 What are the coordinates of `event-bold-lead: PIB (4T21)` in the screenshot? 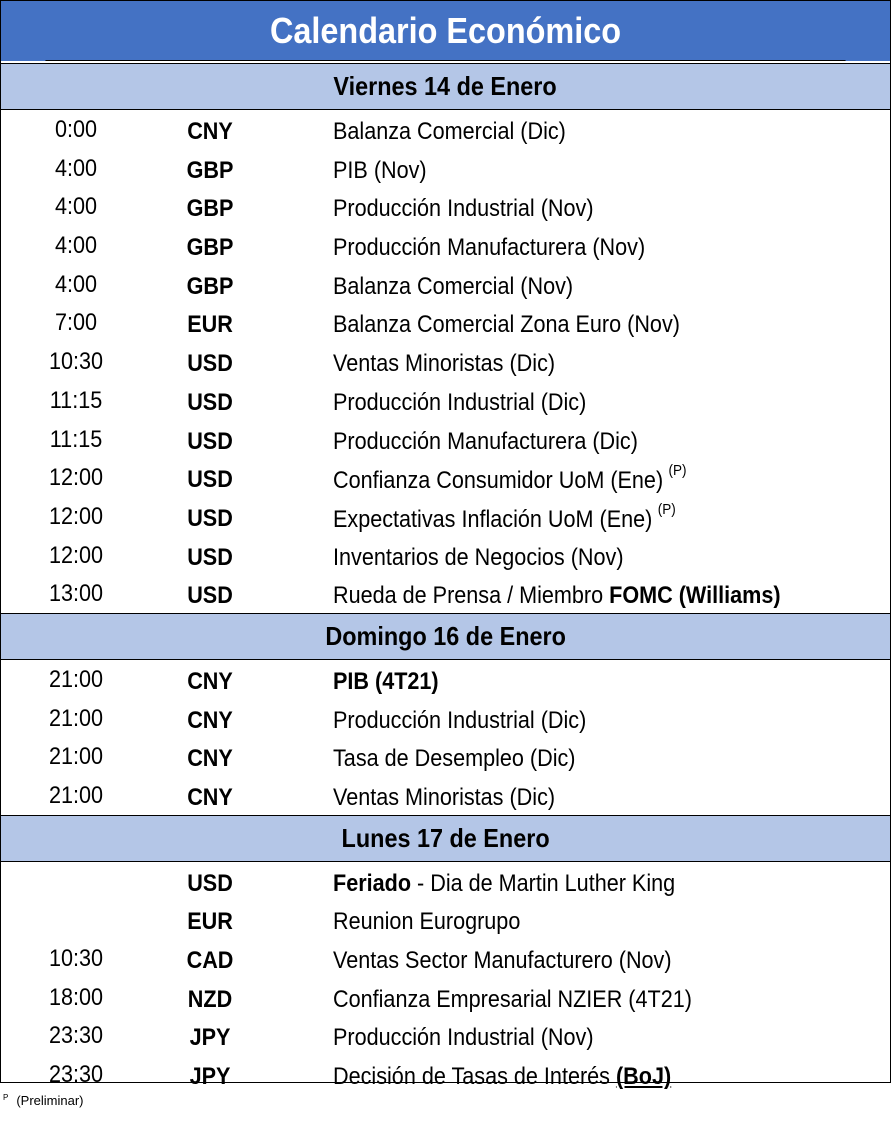 It's located at (386, 681).